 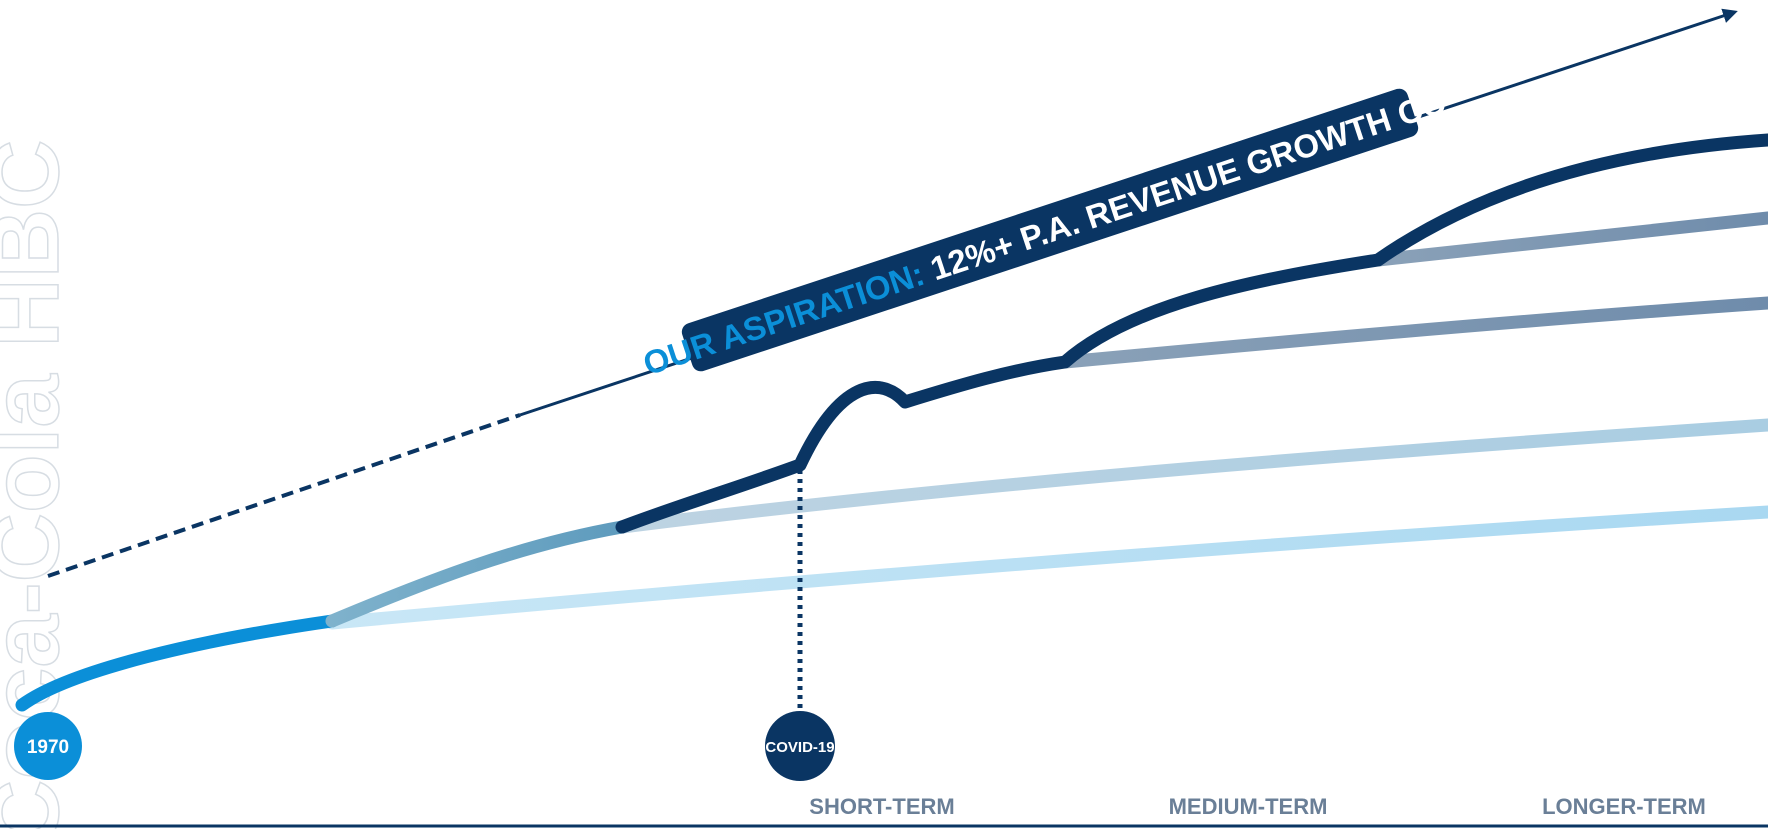 I want to click on aspiration-trend-dashed, so click(x=284, y=495).